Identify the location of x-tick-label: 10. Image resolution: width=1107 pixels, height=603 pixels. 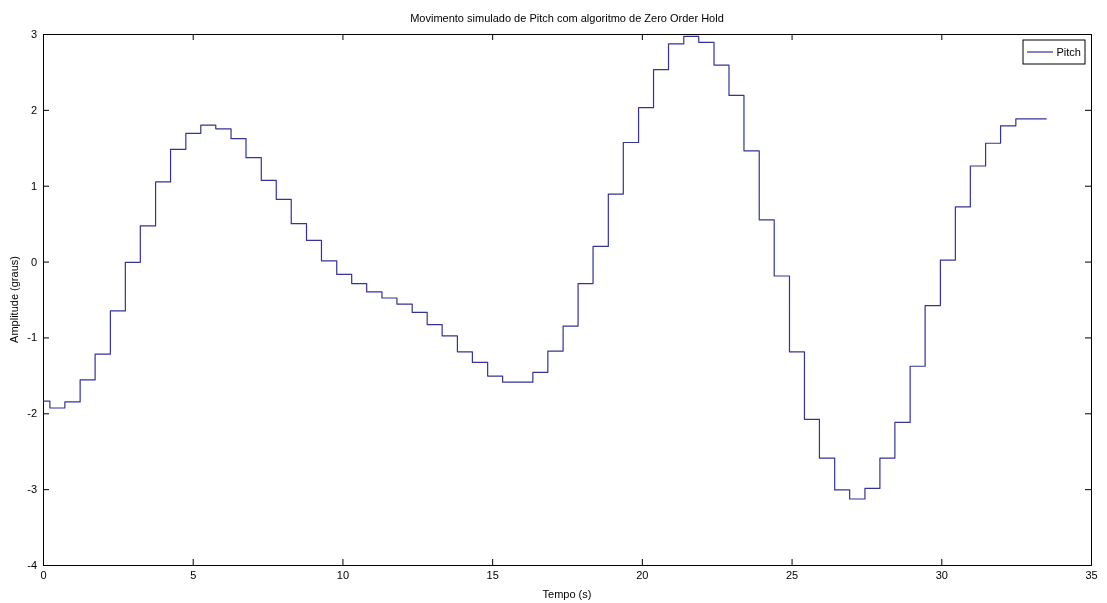
(343, 574).